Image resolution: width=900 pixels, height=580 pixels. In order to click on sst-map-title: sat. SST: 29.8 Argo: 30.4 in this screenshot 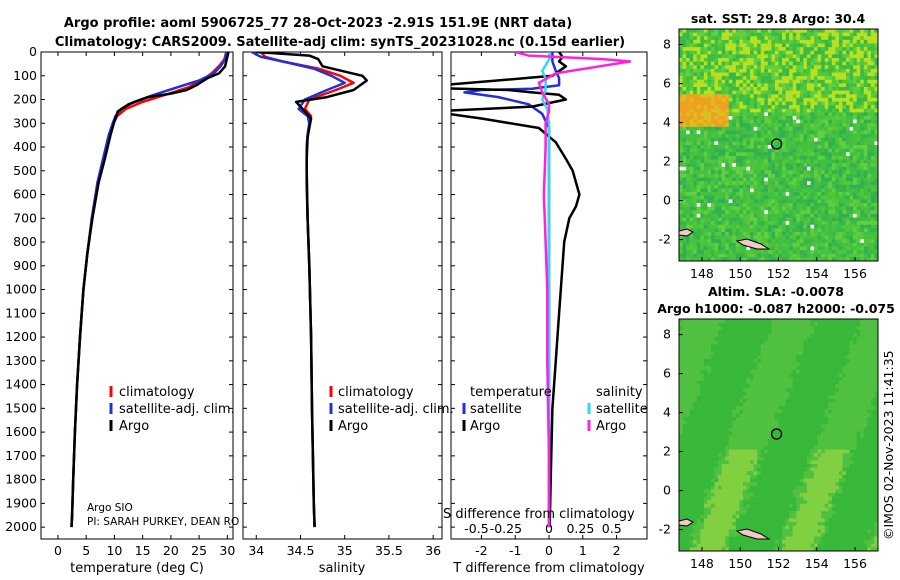, I will do `click(778, 18)`.